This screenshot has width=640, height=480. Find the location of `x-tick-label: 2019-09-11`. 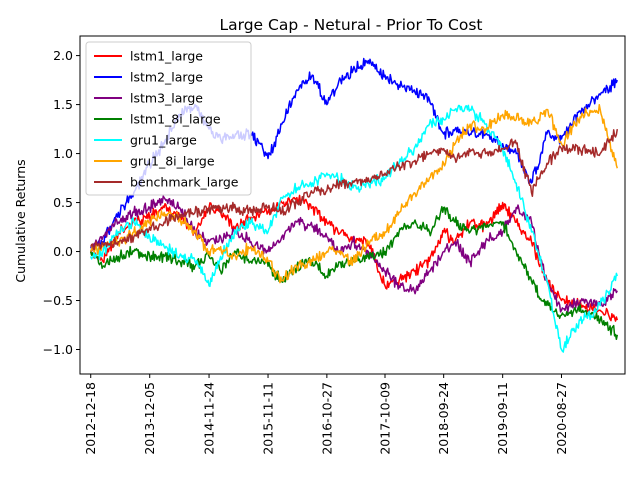

x-tick-label: 2019-09-11 is located at coordinates (502, 418).